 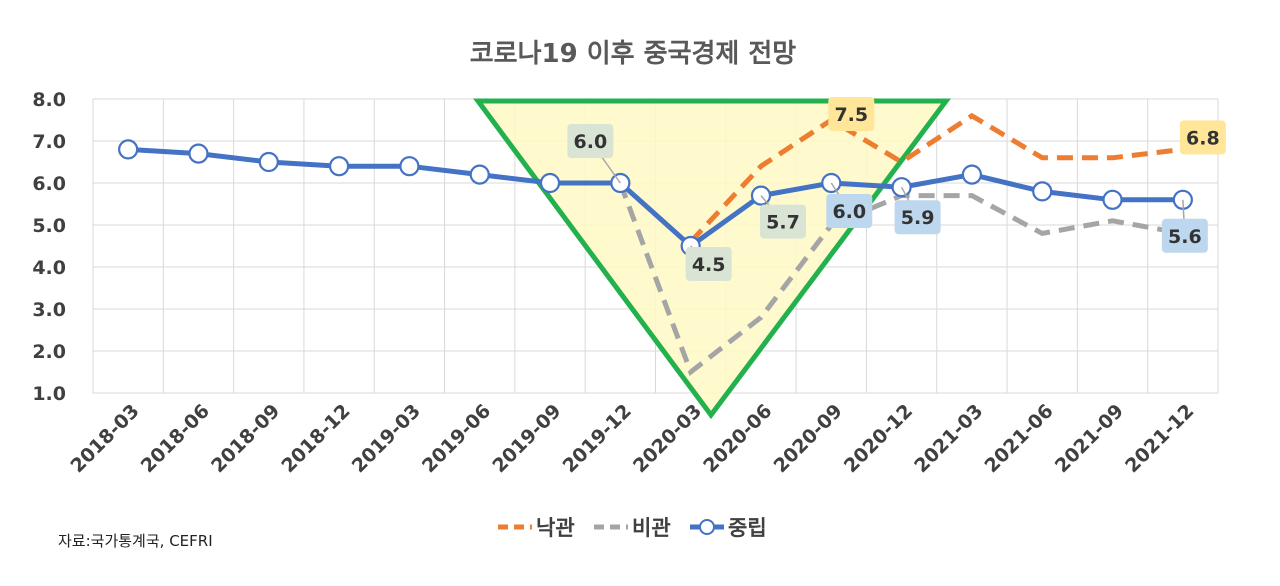 I want to click on legend-label: 중립, so click(x=747, y=528).